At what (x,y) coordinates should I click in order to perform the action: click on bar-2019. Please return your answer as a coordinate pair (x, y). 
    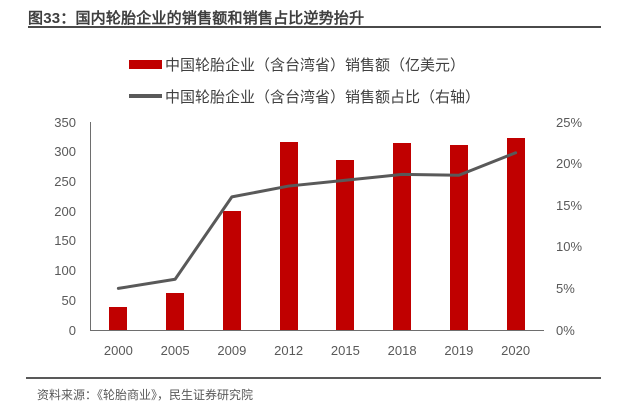
    Looking at the image, I should click on (458, 237).